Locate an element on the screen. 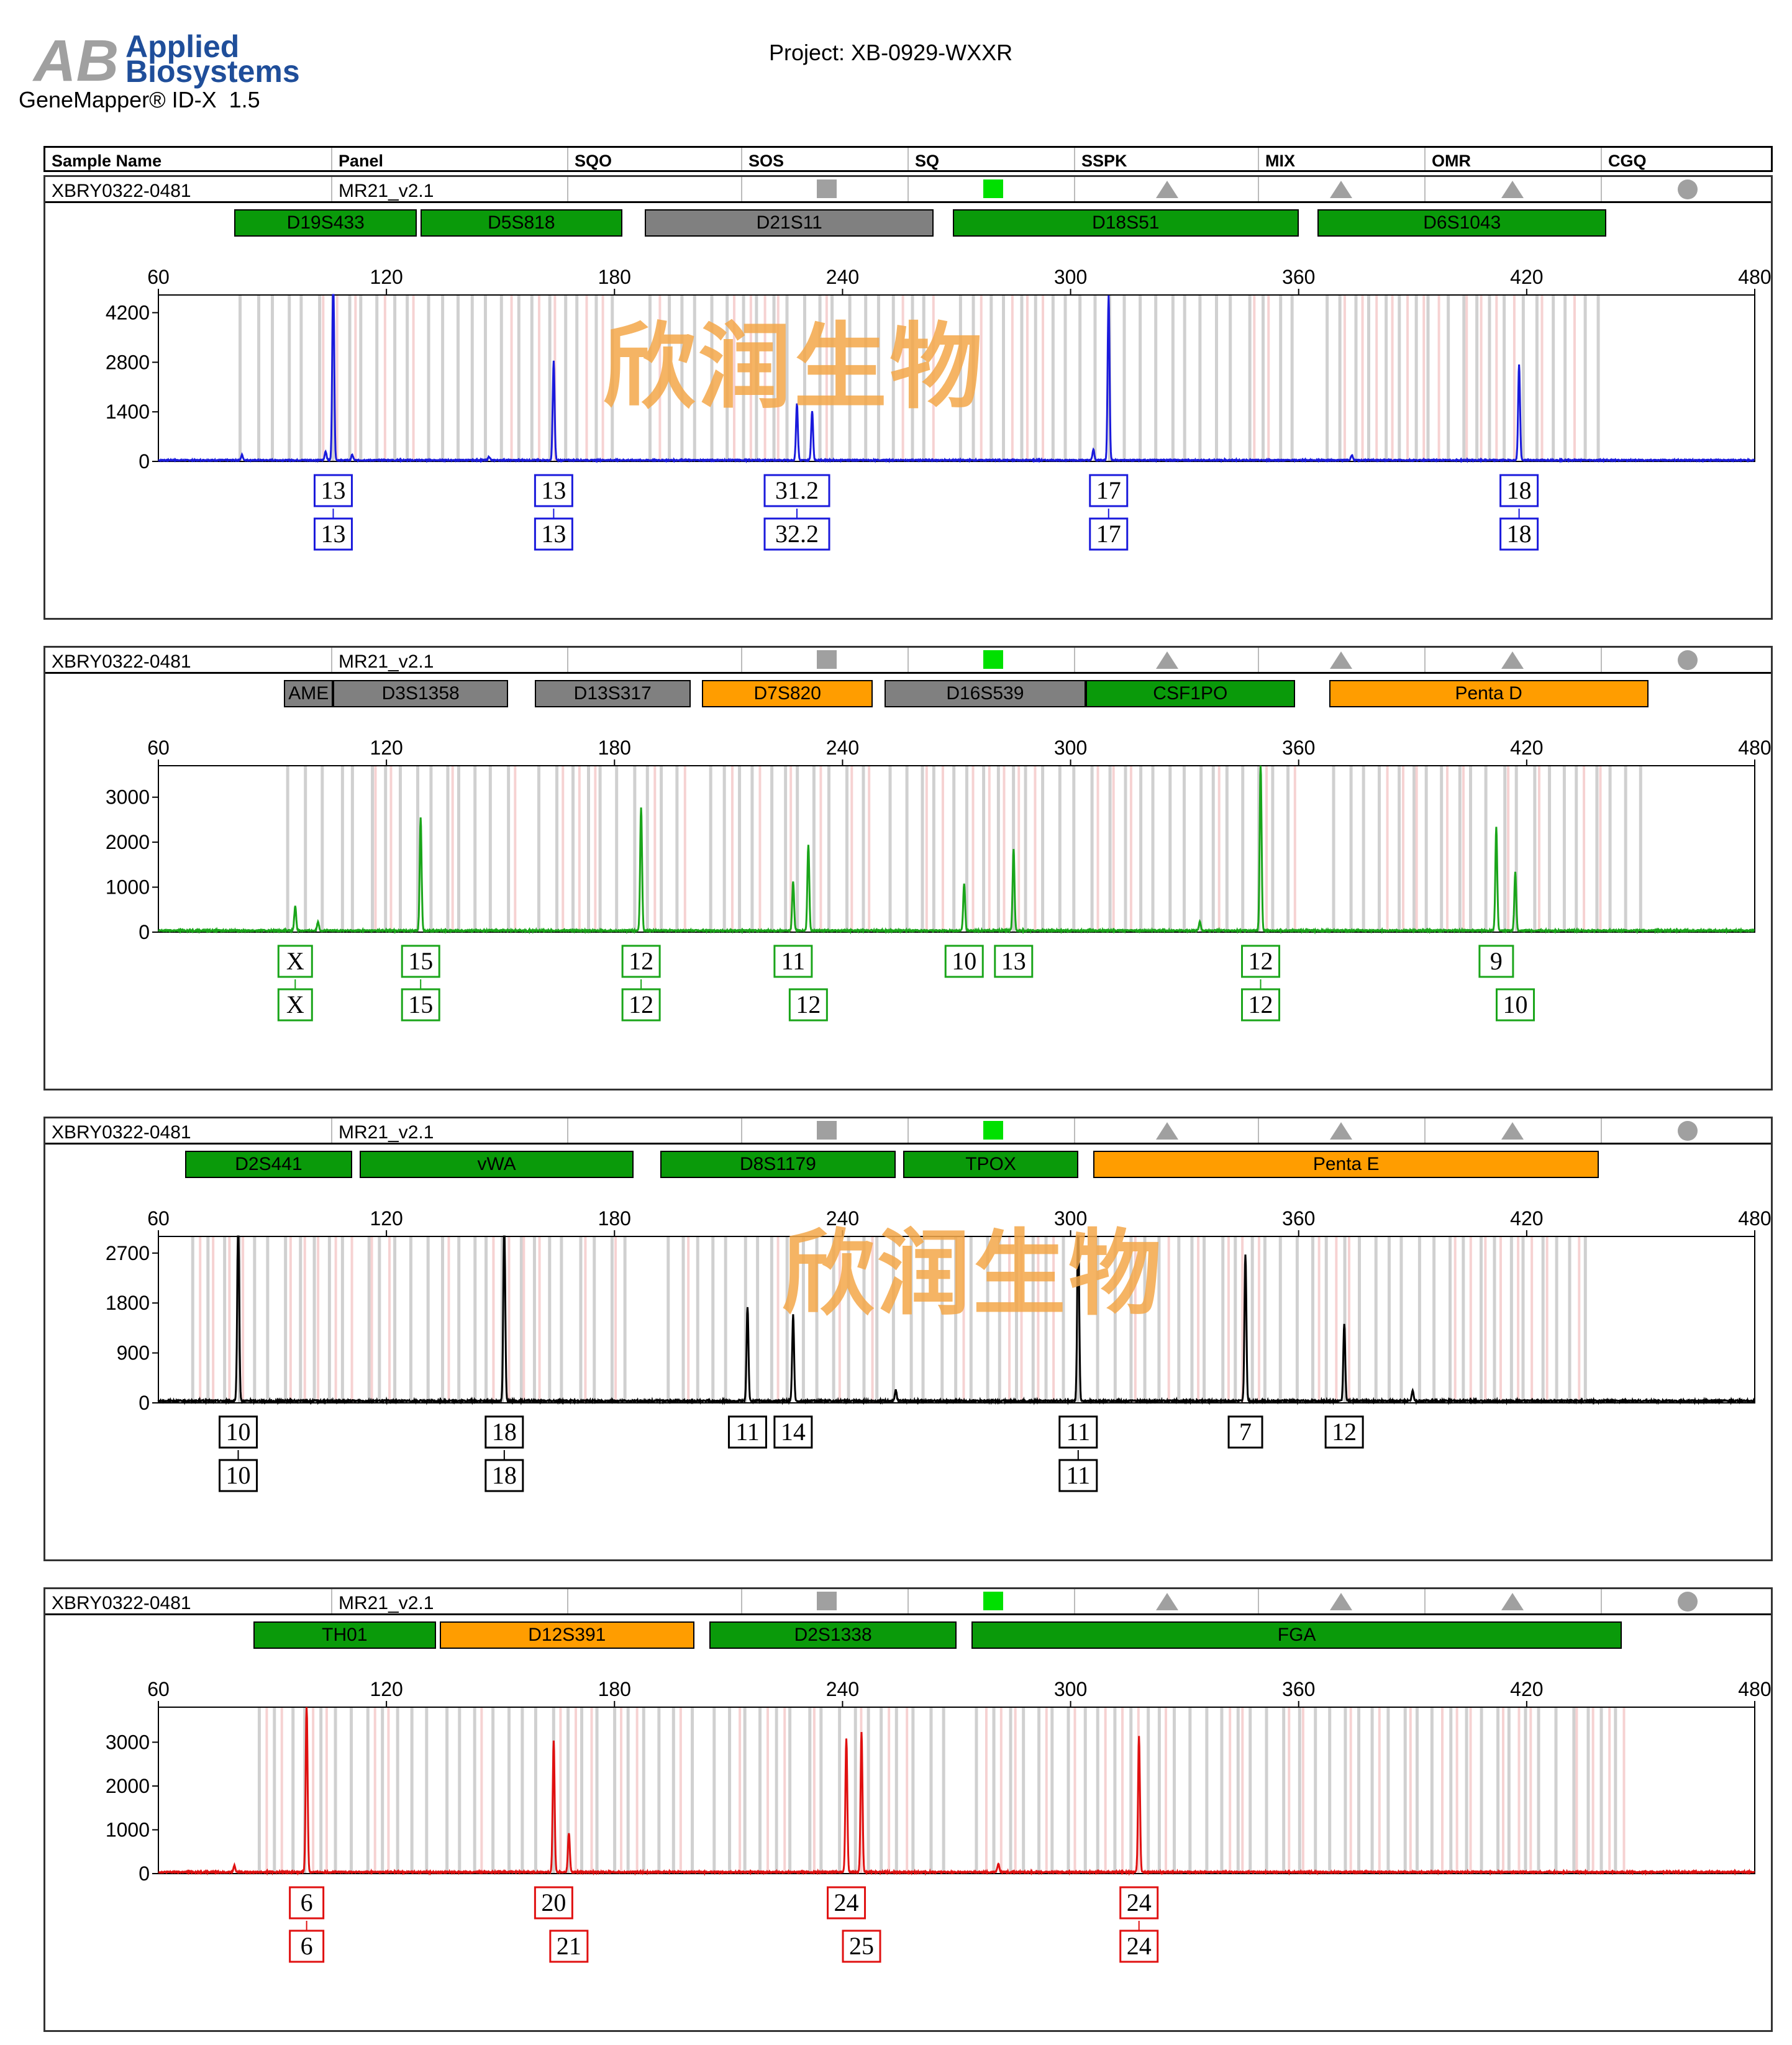  y-tick-label: 0 is located at coordinates (144, 461).